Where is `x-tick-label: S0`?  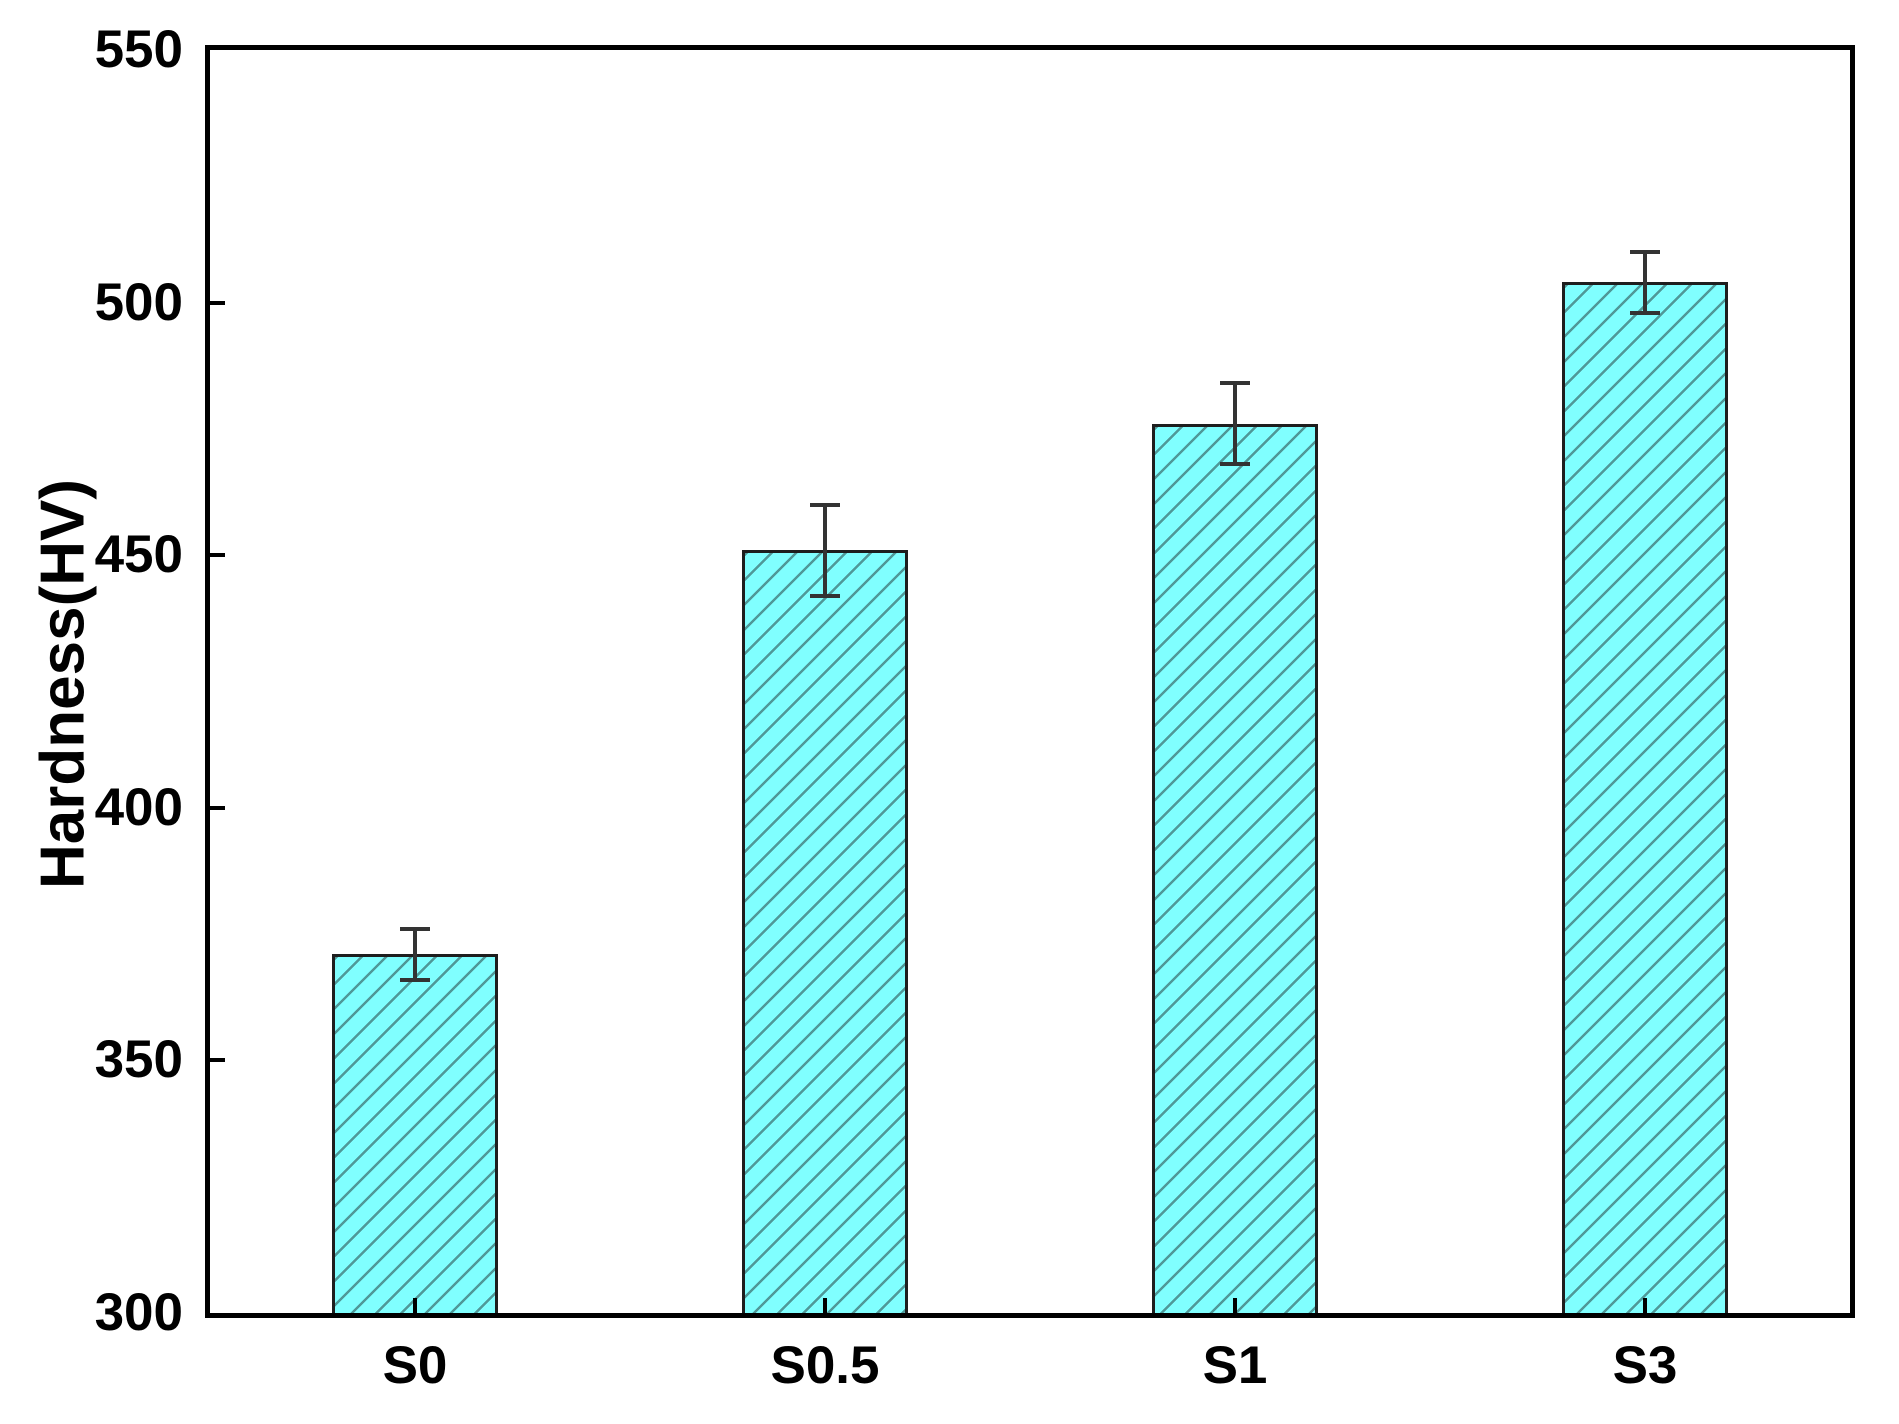 x-tick-label: S0 is located at coordinates (415, 1365).